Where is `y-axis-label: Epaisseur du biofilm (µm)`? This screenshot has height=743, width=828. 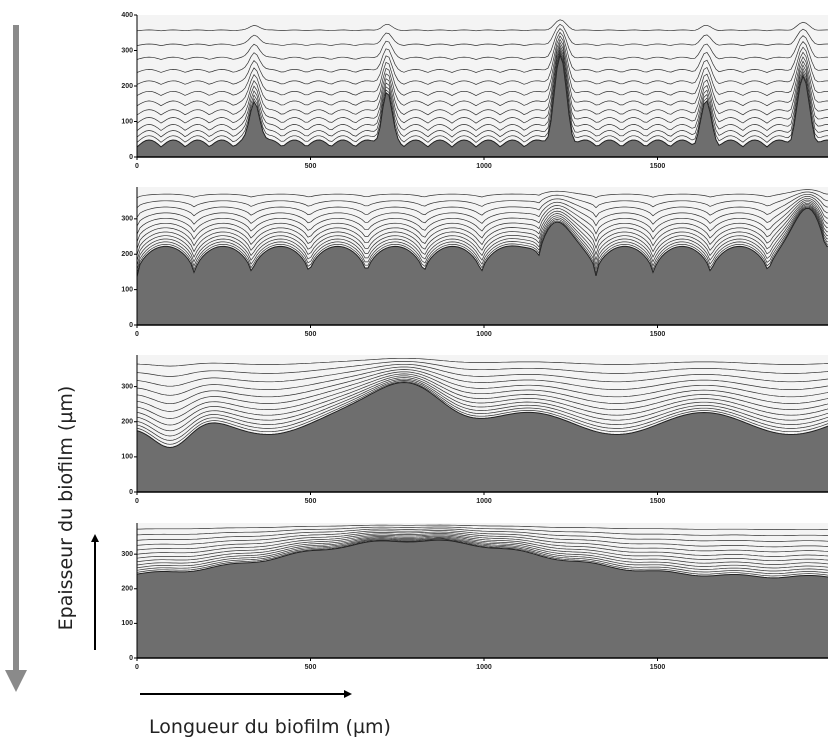 y-axis-label: Epaisseur du biofilm (µm) is located at coordinates (66, 508).